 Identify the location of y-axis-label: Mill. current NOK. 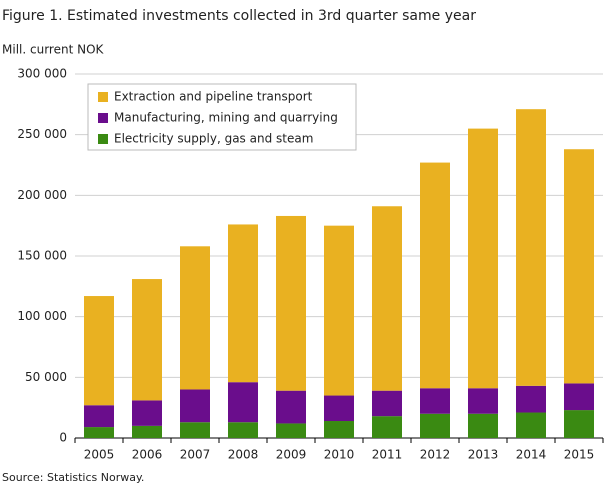
(53, 50).